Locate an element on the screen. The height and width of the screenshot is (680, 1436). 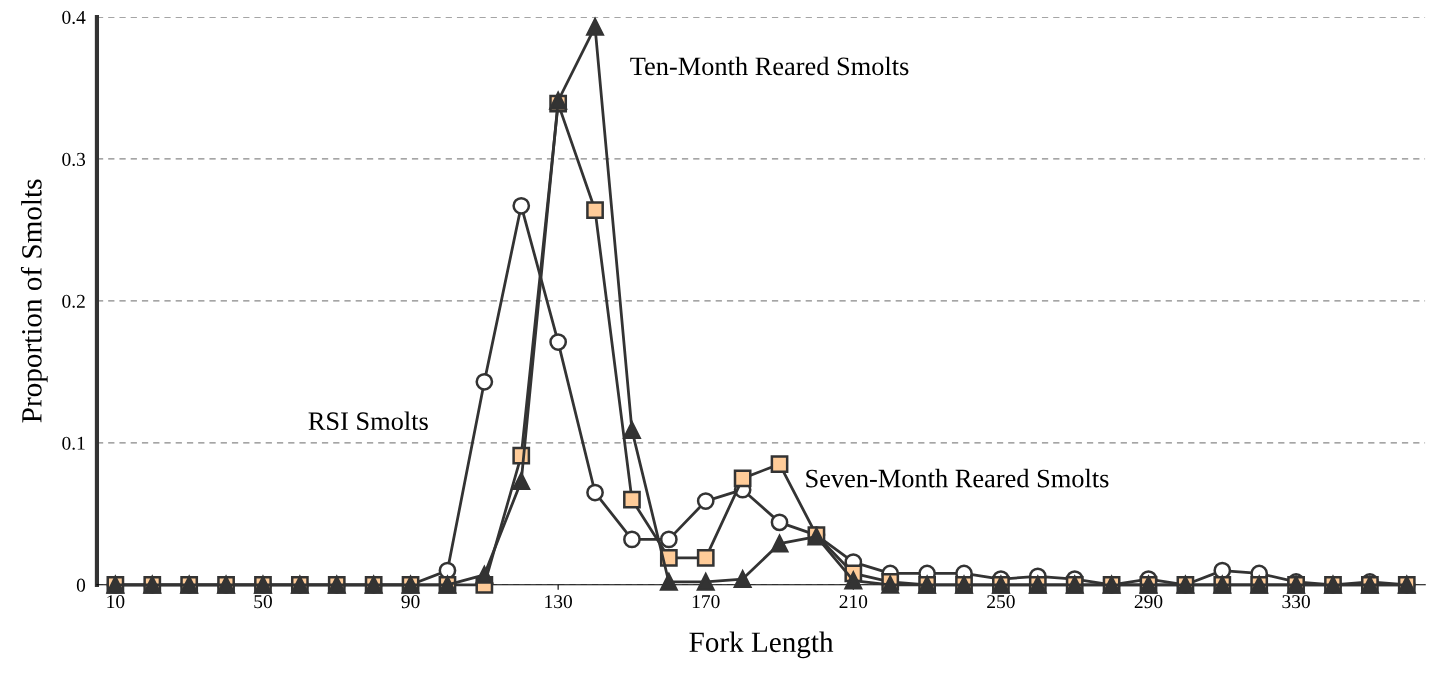
series-label: Seven-Month Reared Smolts is located at coordinates (957, 478).